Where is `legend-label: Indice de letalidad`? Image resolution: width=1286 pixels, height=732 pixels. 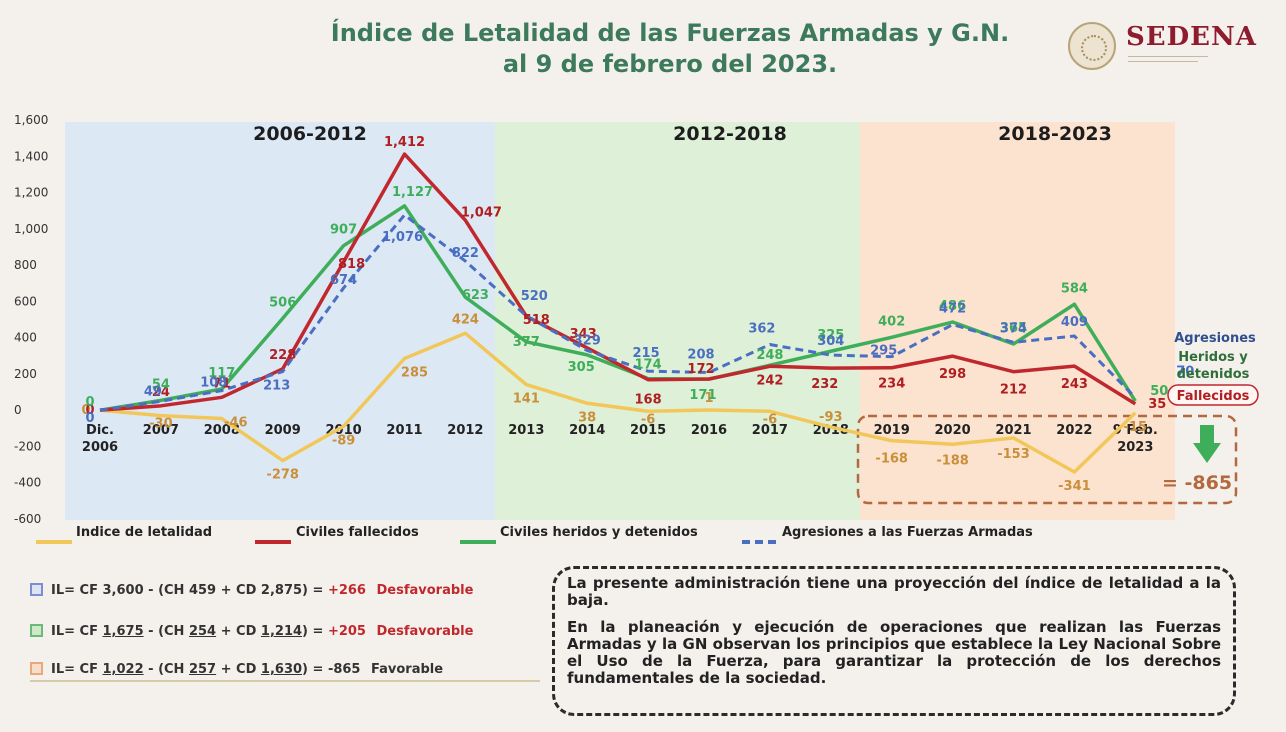
legend-label: Indice de letalidad is located at coordinates (144, 532).